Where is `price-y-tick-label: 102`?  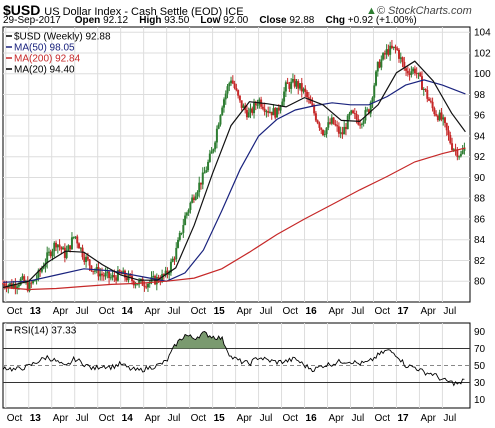 price-y-tick-label: 102 is located at coordinates (482, 53).